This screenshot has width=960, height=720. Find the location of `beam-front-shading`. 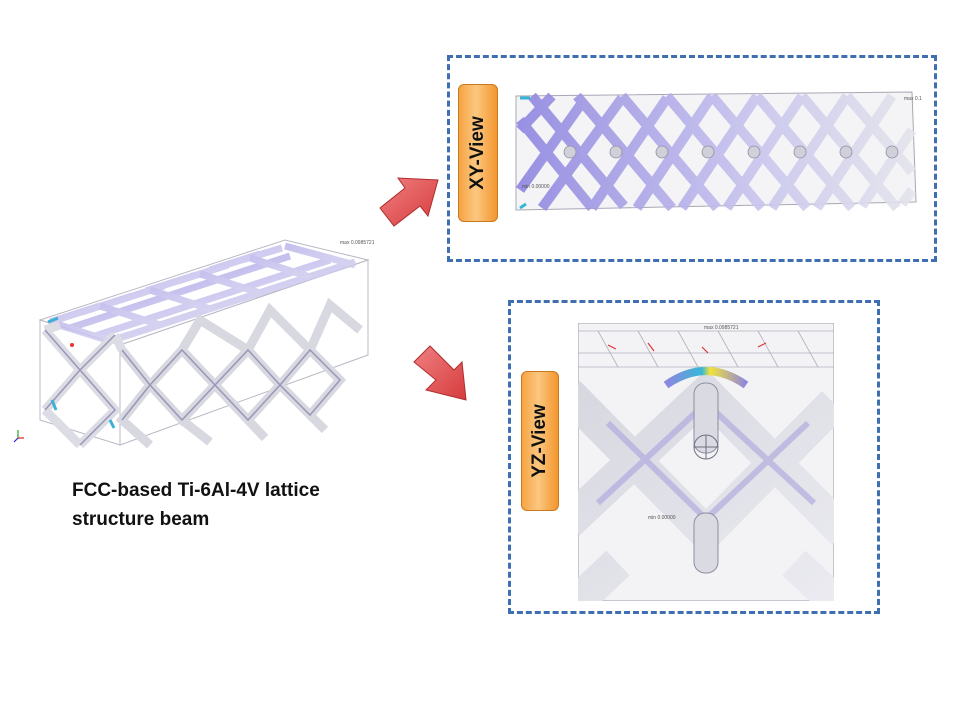

beam-front-shading is located at coordinates (193, 387).